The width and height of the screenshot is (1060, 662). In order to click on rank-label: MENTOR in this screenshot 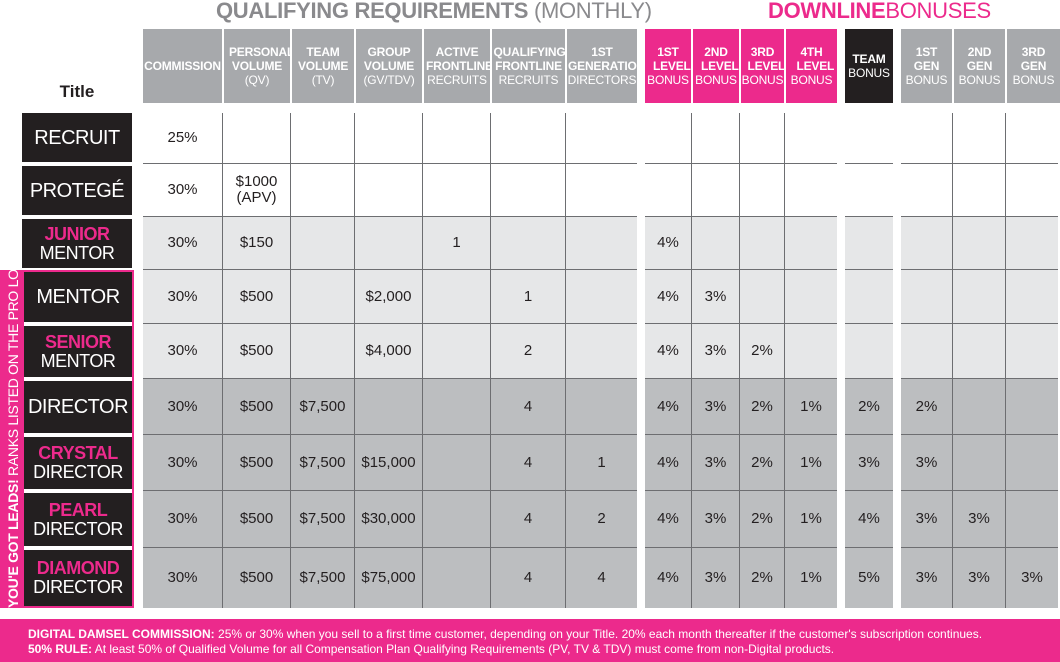, I will do `click(78, 297)`.